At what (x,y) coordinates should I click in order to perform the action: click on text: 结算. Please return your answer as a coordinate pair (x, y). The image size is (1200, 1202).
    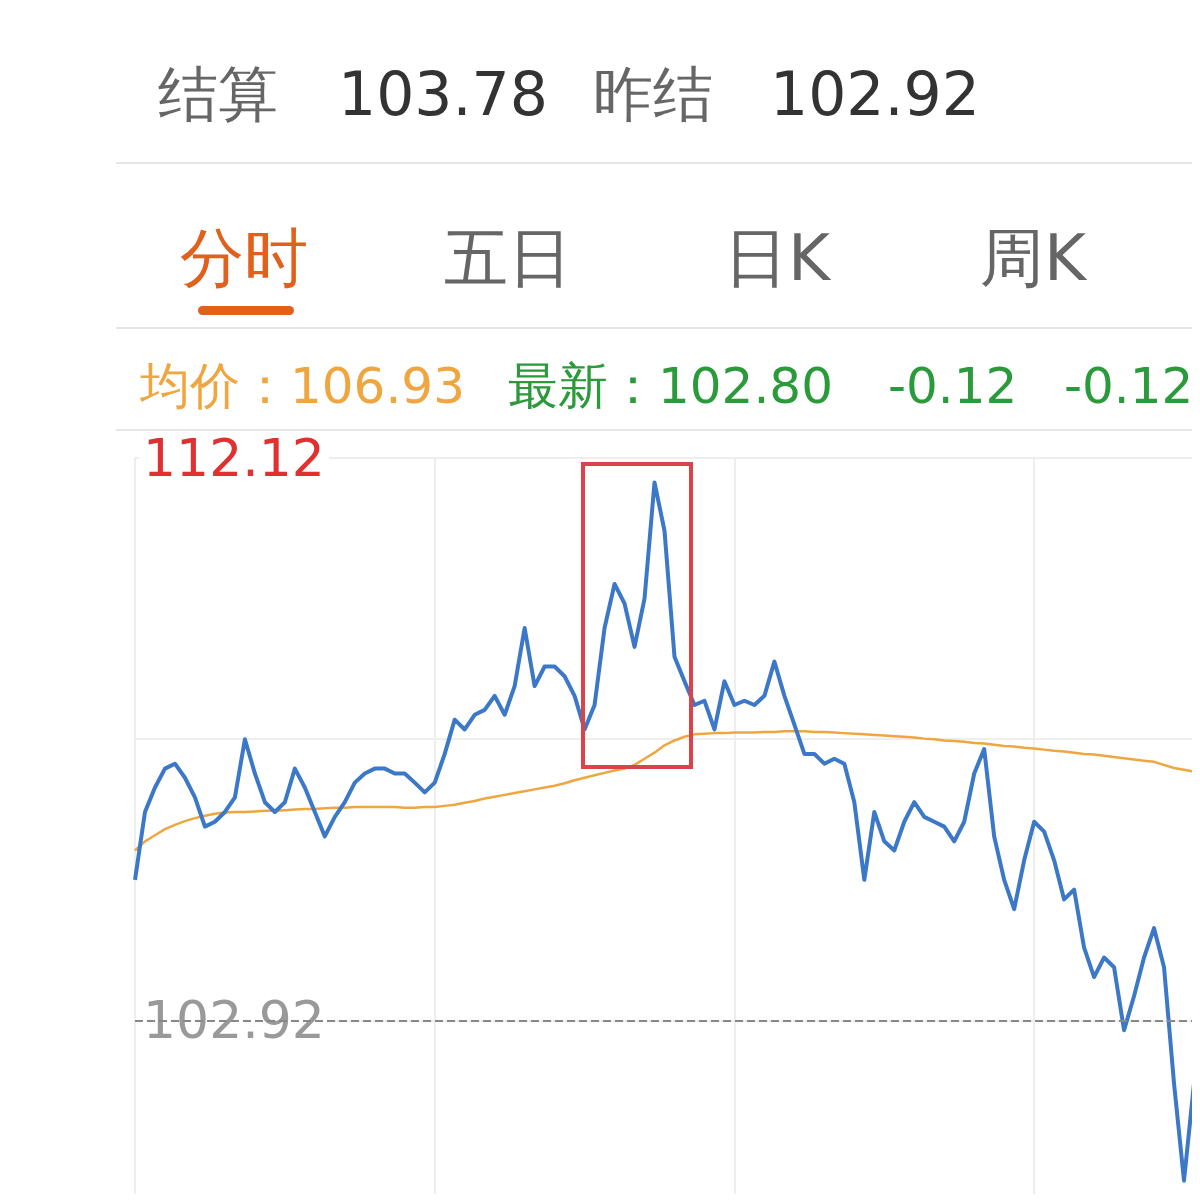
    Looking at the image, I should click on (218, 94).